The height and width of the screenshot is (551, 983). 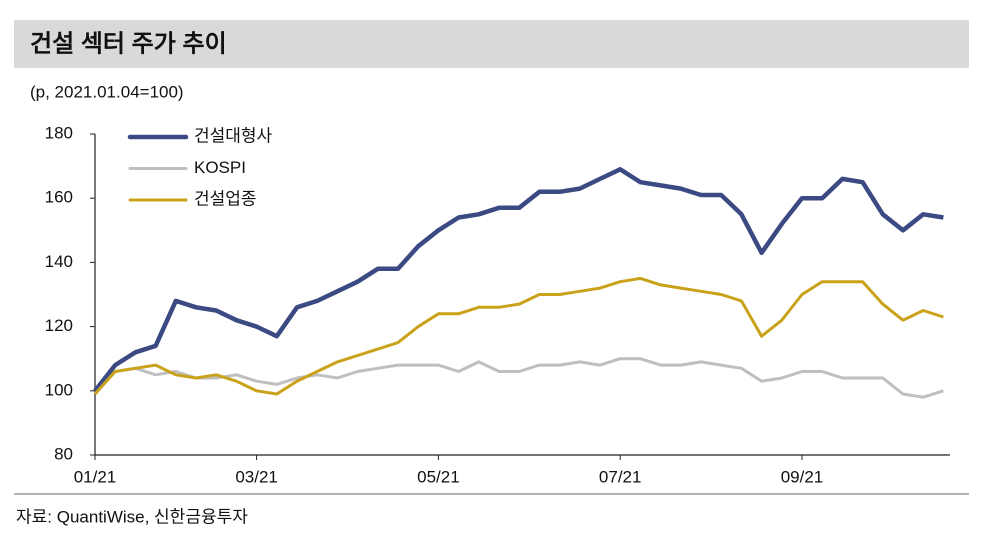 What do you see at coordinates (59, 261) in the screenshot?
I see `y-tick-label: 140` at bounding box center [59, 261].